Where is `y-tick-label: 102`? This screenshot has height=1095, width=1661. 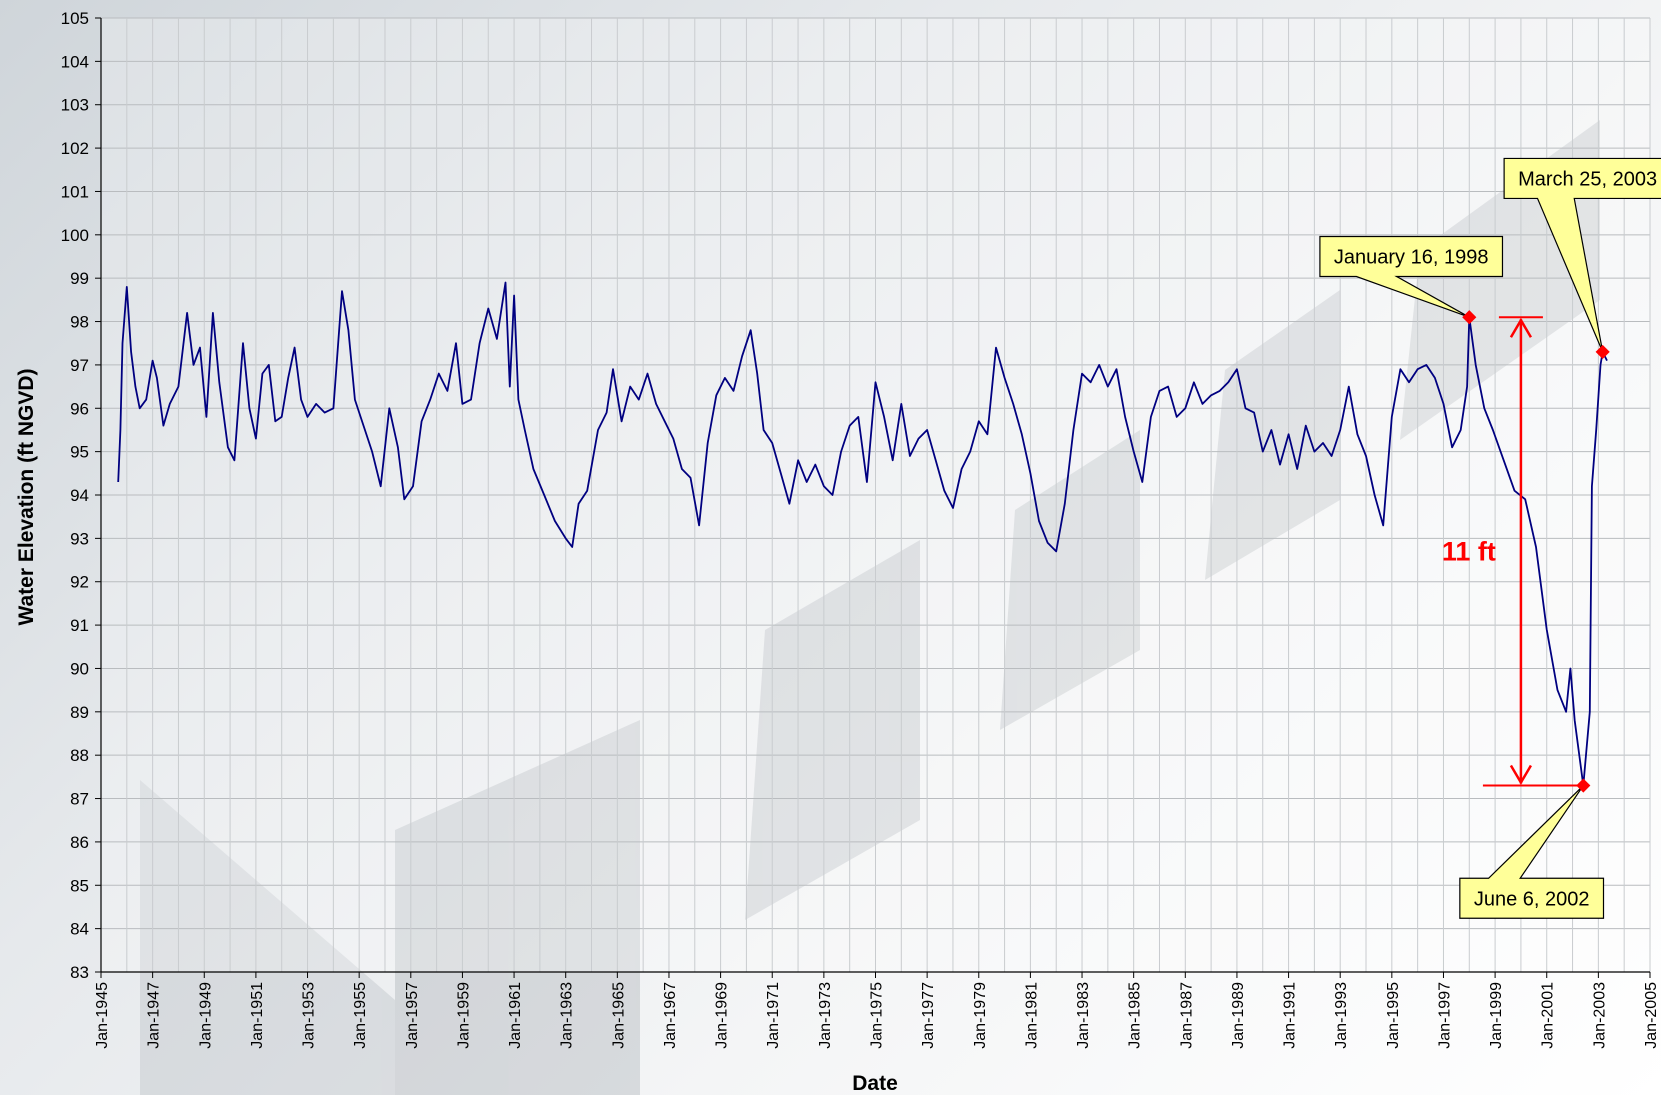
y-tick-label: 102 is located at coordinates (75, 148).